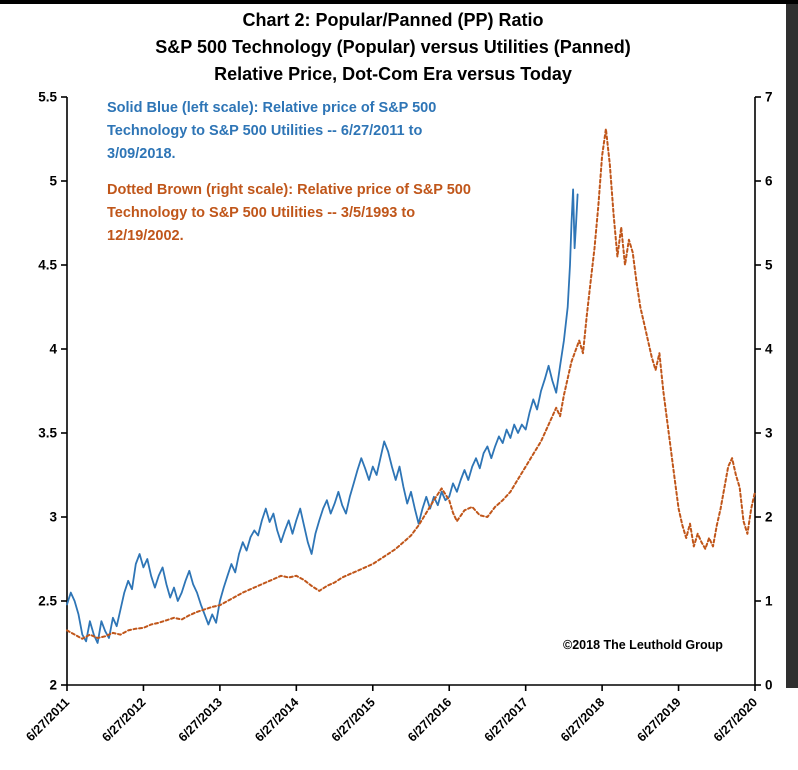 This screenshot has height=770, width=798. What do you see at coordinates (506, 719) in the screenshot?
I see `svg-text: 6/27/2017` at bounding box center [506, 719].